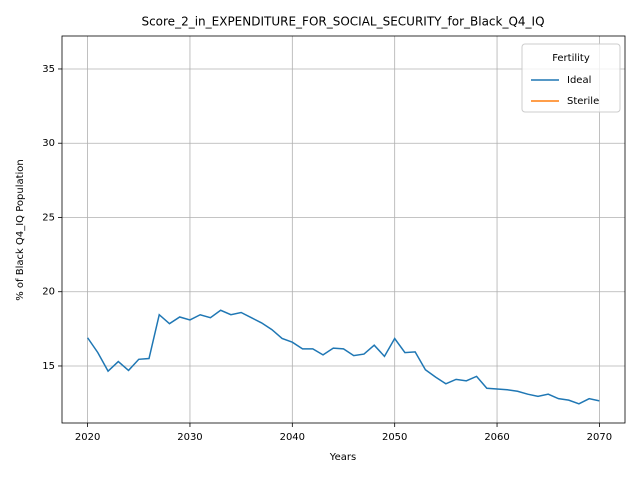  Describe the element at coordinates (87, 437) in the screenshot. I see `x-tick-label: 2020` at that location.